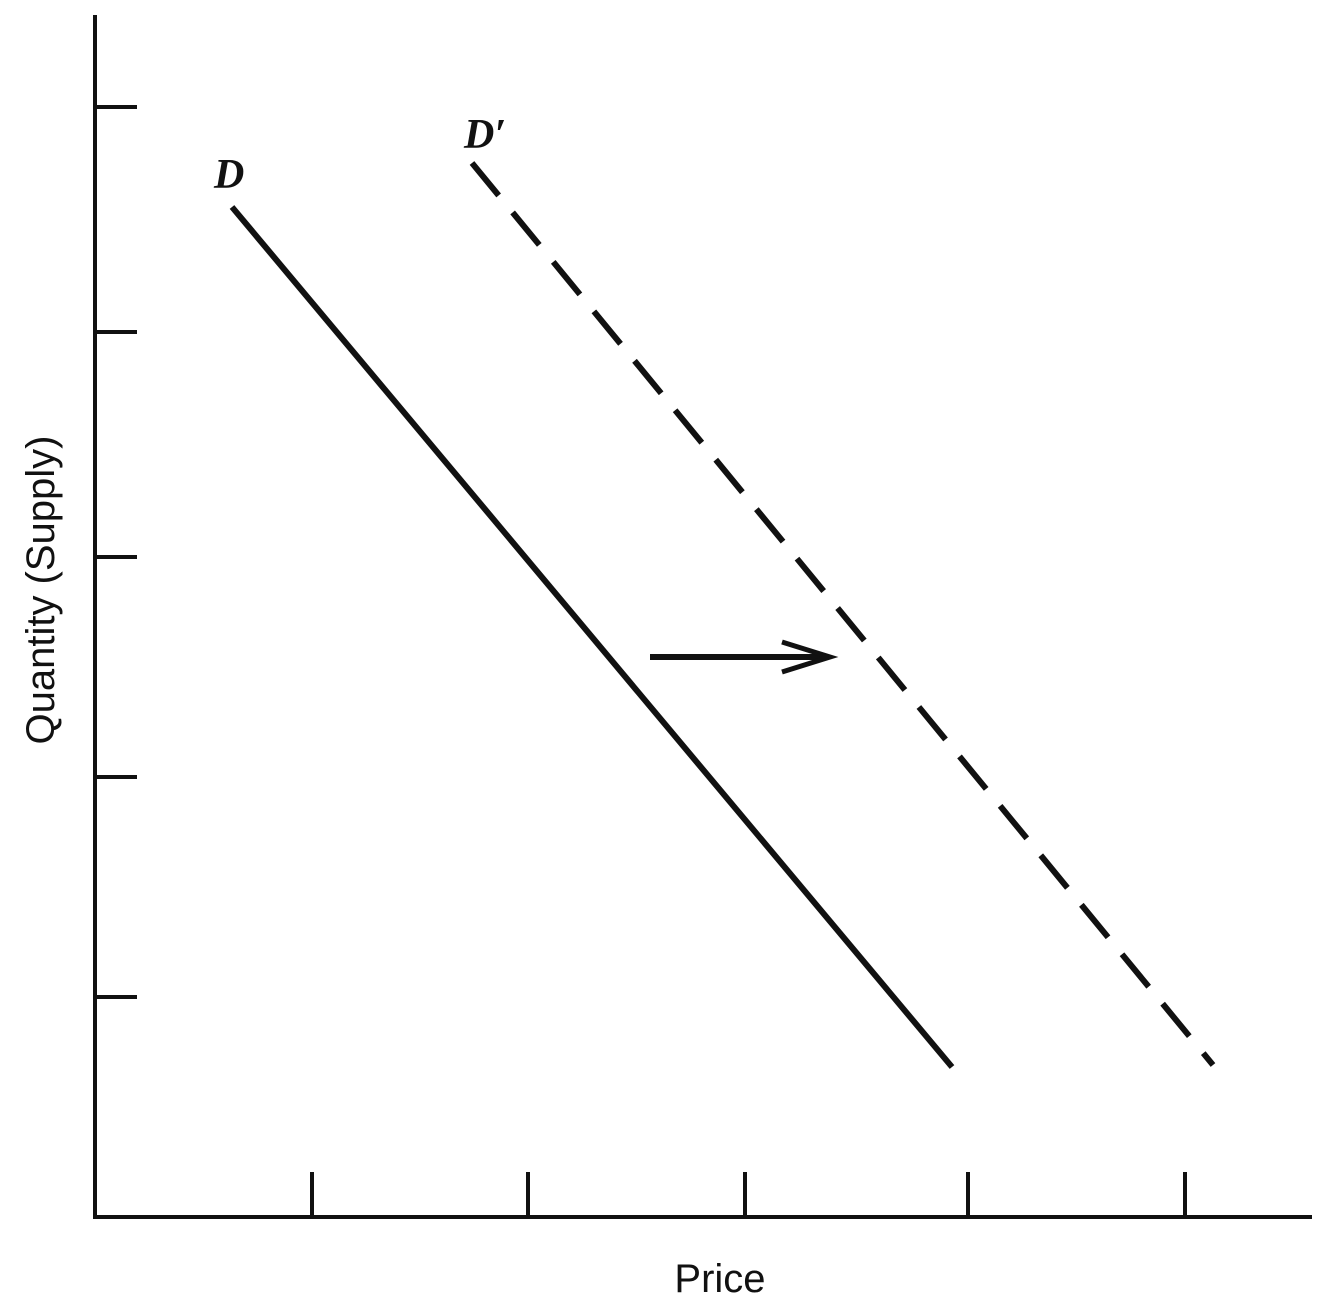 This screenshot has height=1297, width=1323. Describe the element at coordinates (228, 175) in the screenshot. I see `curve-label: D` at that location.